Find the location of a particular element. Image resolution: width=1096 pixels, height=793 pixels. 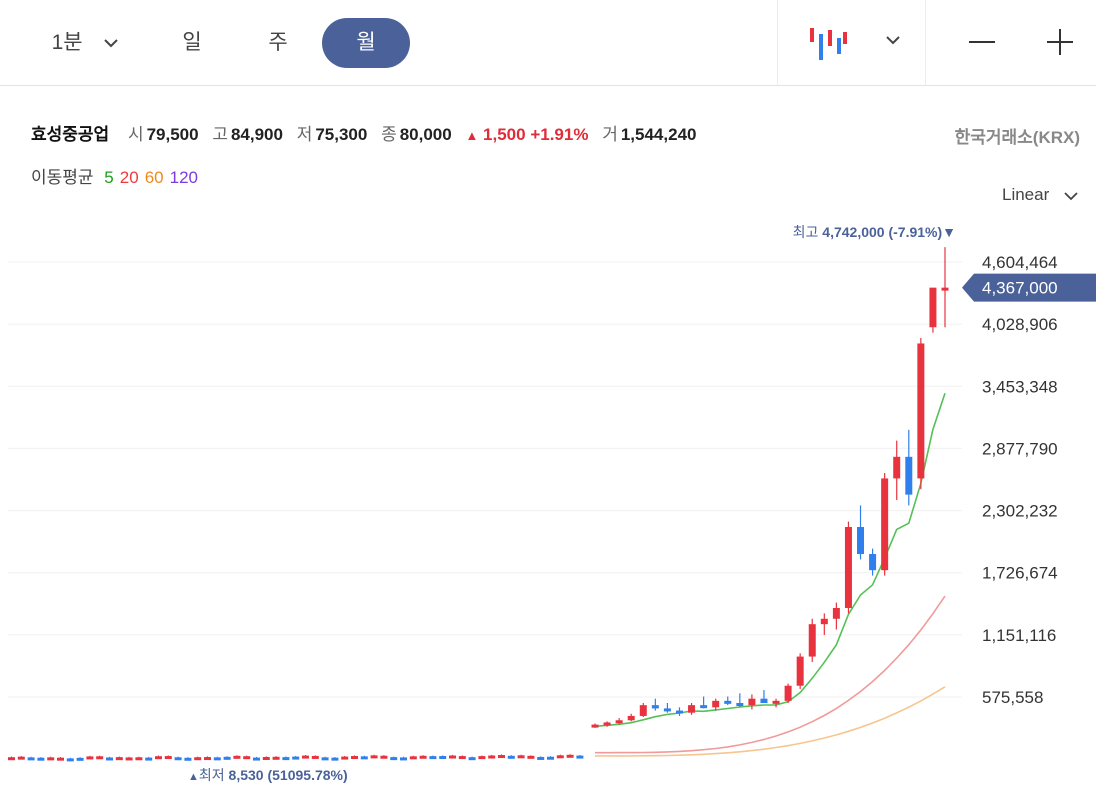

zoom-out-button is located at coordinates (982, 42).